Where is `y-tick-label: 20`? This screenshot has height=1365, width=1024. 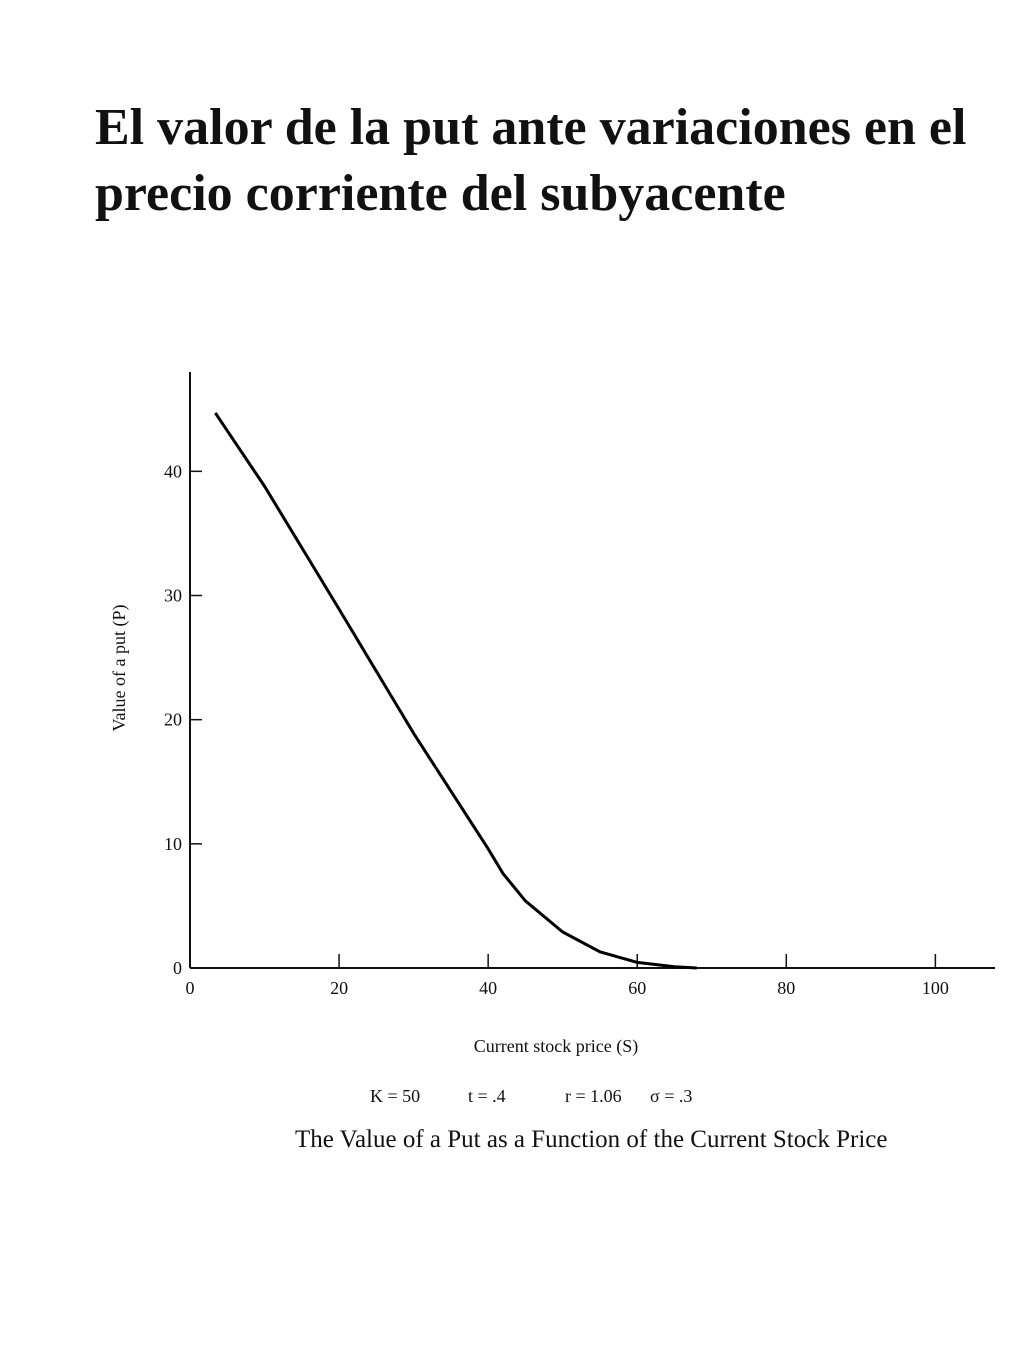
y-tick-label: 20 is located at coordinates (173, 720).